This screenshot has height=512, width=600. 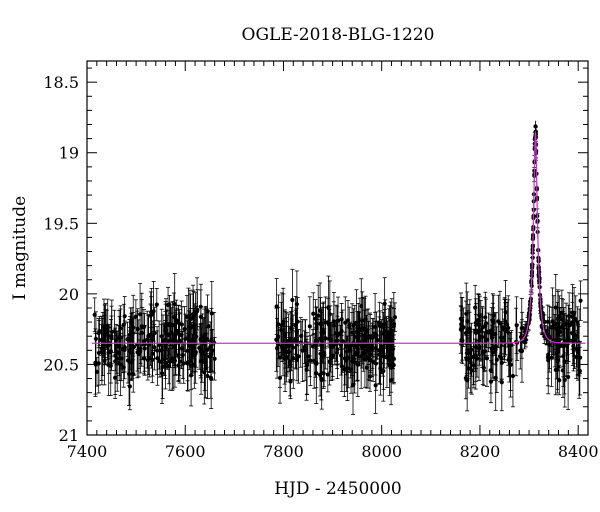 What do you see at coordinates (20, 248) in the screenshot?
I see `y-axis-label: I magnitude` at bounding box center [20, 248].